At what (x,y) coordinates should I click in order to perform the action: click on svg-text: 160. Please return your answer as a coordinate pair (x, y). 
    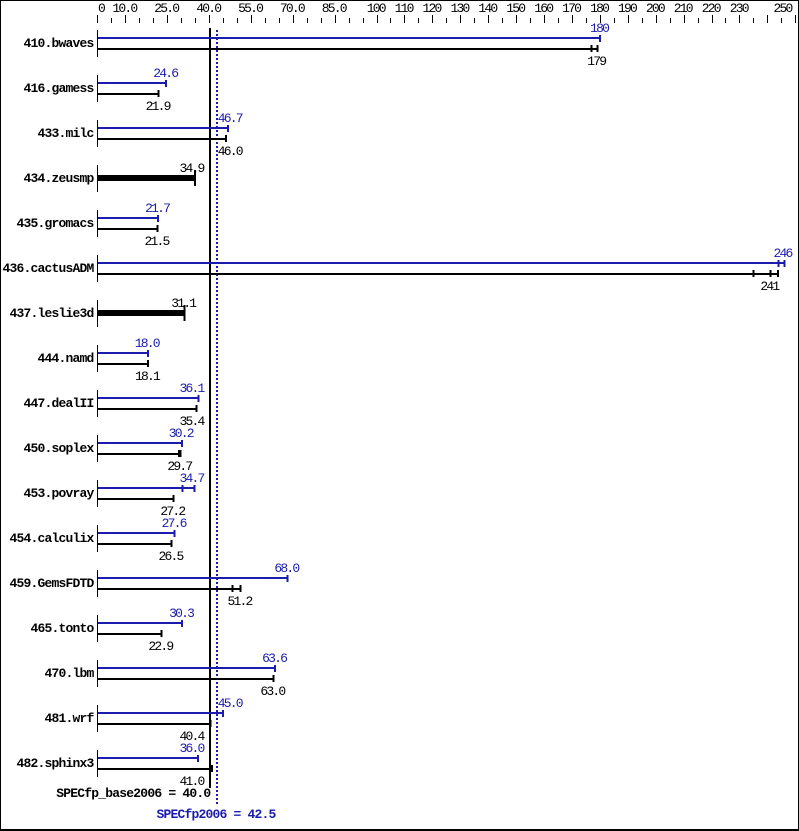
    Looking at the image, I should click on (543, 8).